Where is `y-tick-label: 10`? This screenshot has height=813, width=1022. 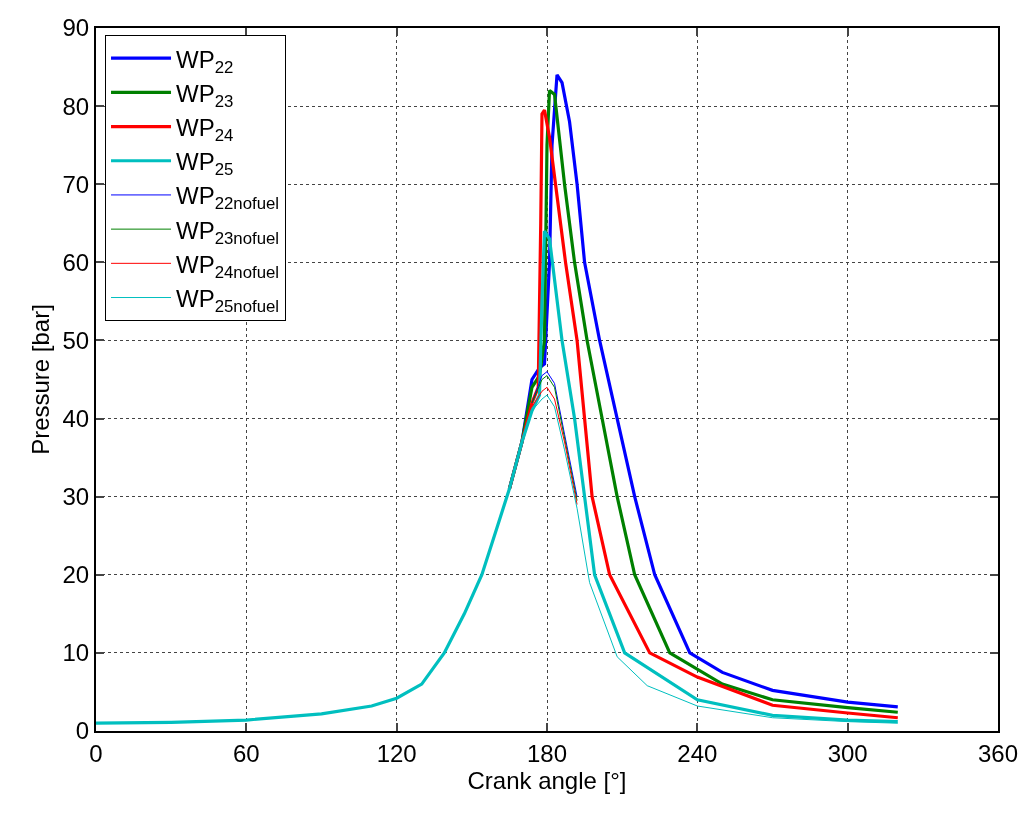 y-tick-label: 10 is located at coordinates (76, 653).